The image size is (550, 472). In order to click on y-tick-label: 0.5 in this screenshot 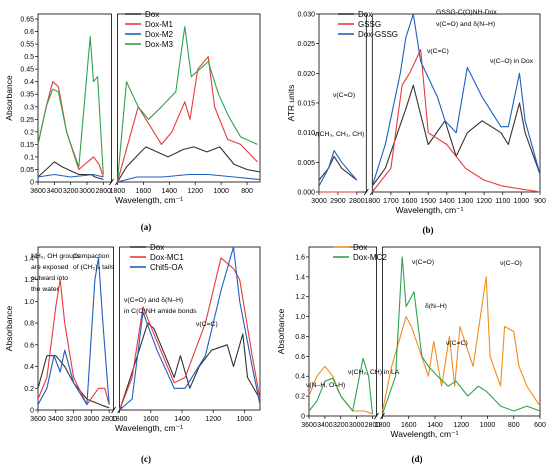, I will do `click(29, 57)`.